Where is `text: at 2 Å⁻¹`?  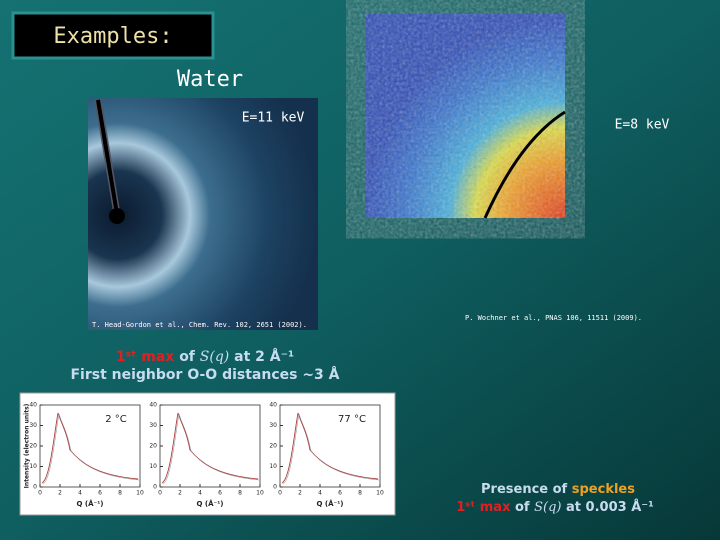
text: at 2 Å⁻¹ is located at coordinates (264, 356).